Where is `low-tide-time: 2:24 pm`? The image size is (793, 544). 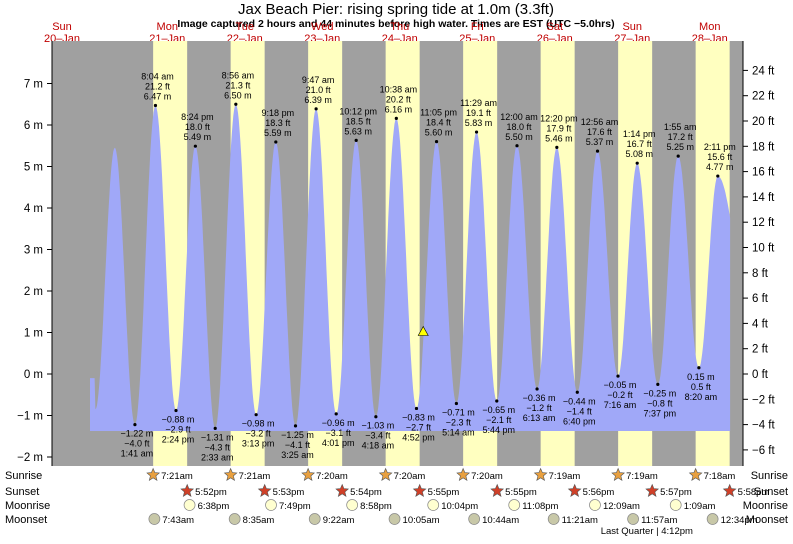
low-tide-time: 2:24 pm is located at coordinates (178, 440).